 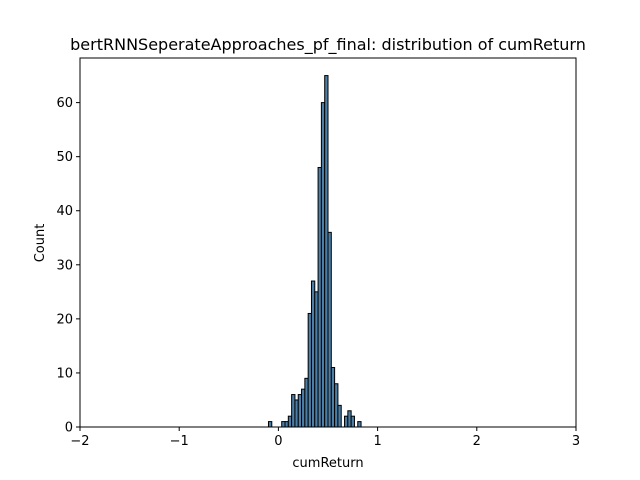 What do you see at coordinates (69, 428) in the screenshot?
I see `y-tick-label: 0` at bounding box center [69, 428].